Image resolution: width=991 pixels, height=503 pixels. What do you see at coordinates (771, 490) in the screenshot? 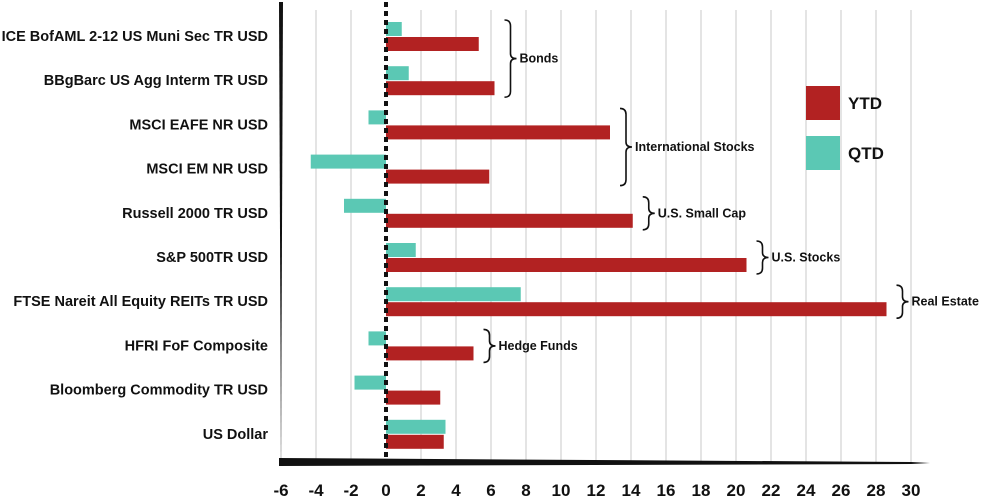
I see `x-tick-label: 22` at bounding box center [771, 490].